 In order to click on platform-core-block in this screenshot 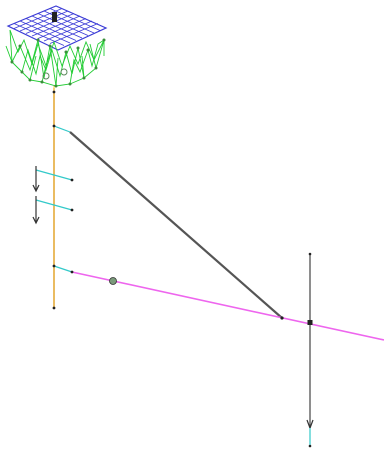, I will do `click(54, 17)`.